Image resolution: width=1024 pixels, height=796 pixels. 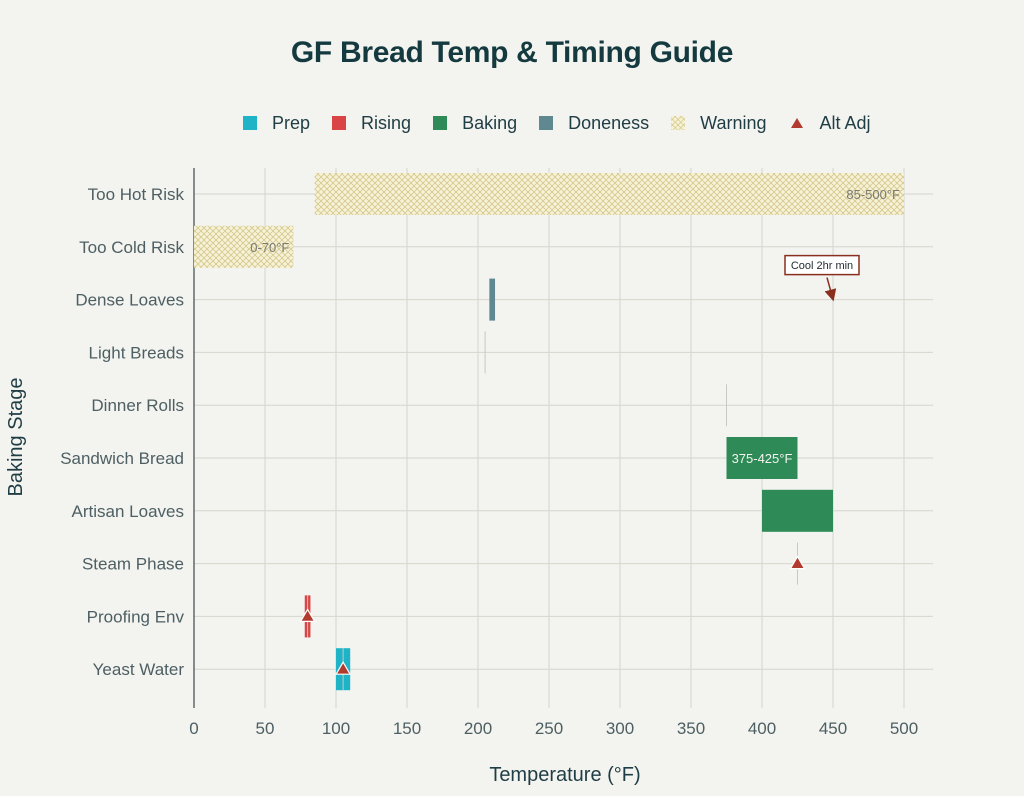 What do you see at coordinates (122, 458) in the screenshot?
I see `y-tick-label: Sandwich Bread` at bounding box center [122, 458].